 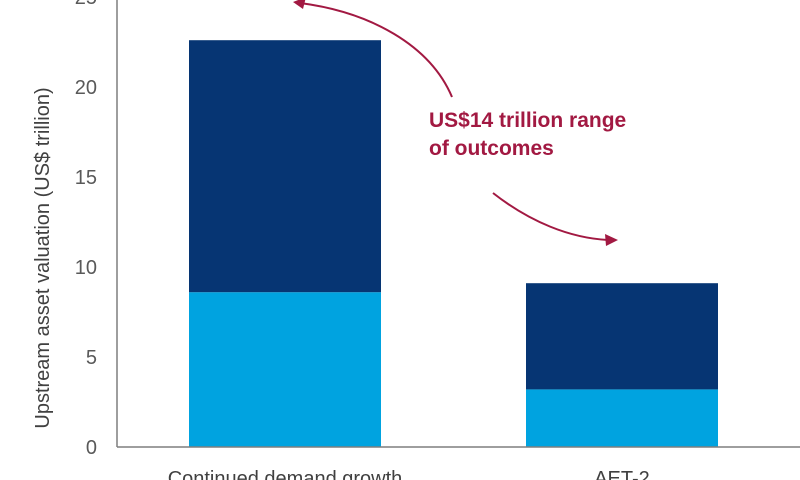 I want to click on y-tick-label: 25, so click(x=86, y=4).